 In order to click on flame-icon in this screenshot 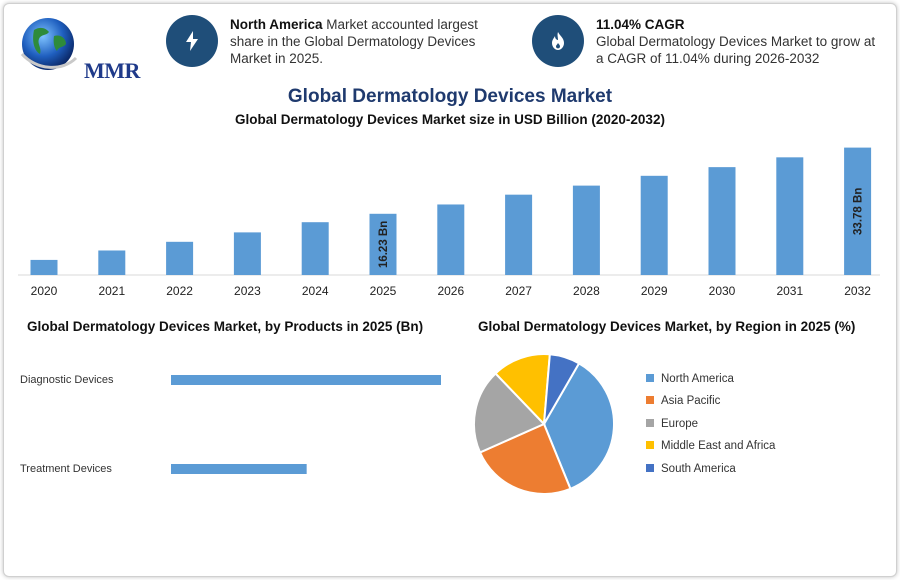, I will do `click(558, 41)`.